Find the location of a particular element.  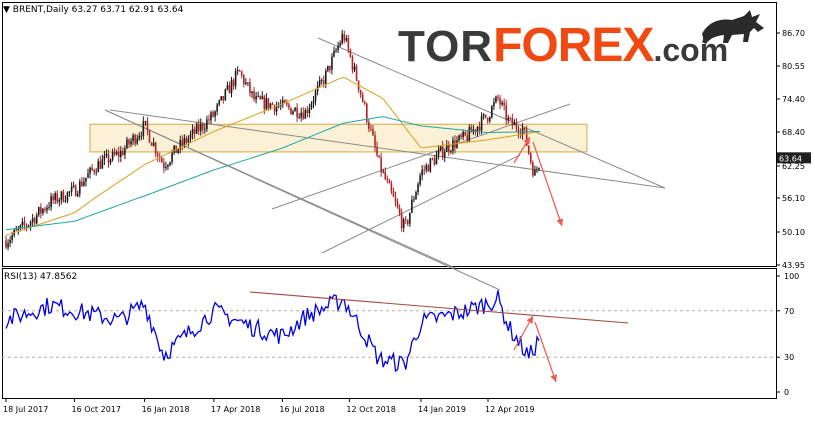

rsi-axis-label: 100 is located at coordinates (791, 276).